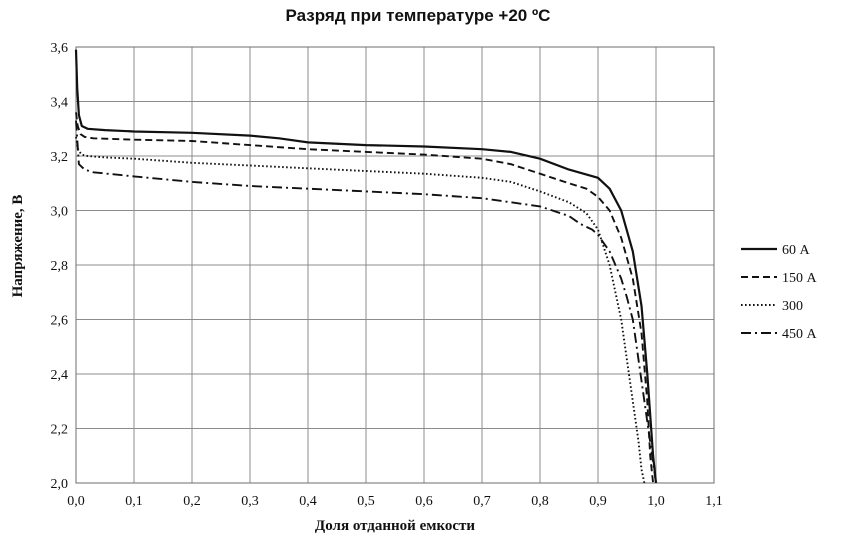  Describe the element at coordinates (598, 501) in the screenshot. I see `x-tick-label: 0,9` at that location.